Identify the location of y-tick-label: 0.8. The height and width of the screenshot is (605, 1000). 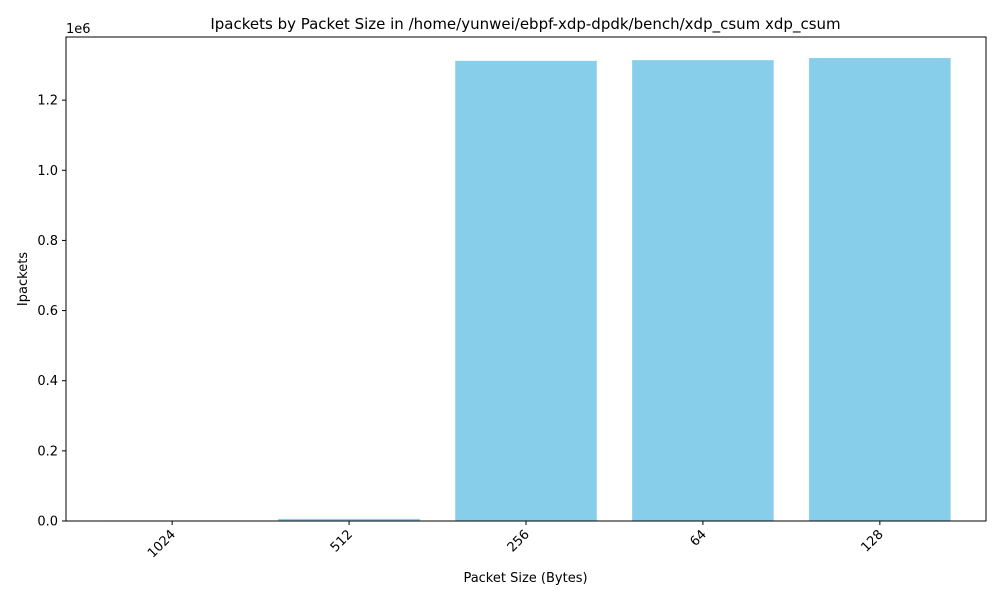
(47, 241).